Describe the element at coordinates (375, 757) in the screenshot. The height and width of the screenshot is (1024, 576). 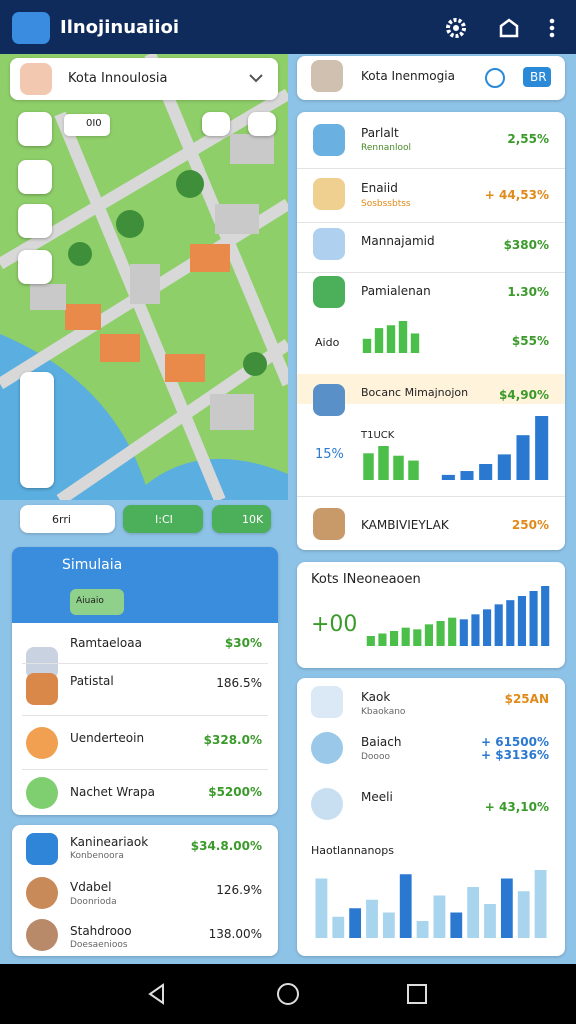
I see `item-sub: Doooo` at that location.